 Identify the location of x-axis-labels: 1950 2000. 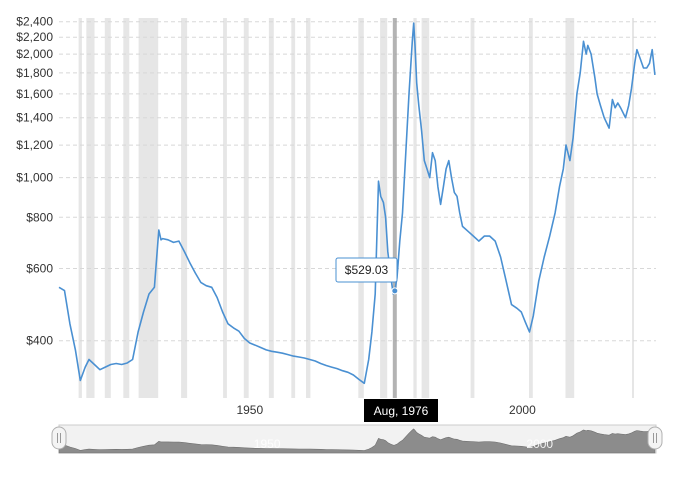
(386, 410).